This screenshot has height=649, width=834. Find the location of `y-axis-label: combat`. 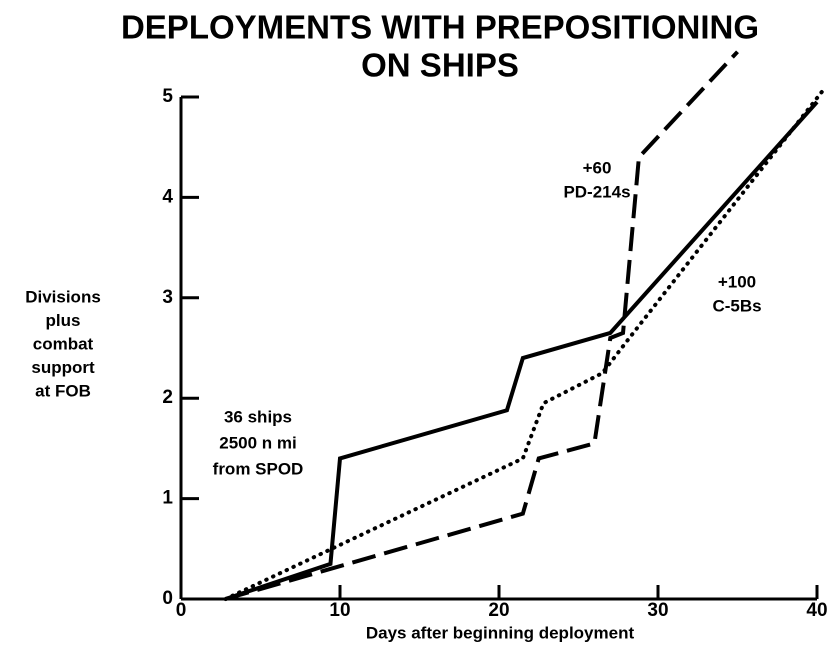

y-axis-label: combat is located at coordinates (63, 343).